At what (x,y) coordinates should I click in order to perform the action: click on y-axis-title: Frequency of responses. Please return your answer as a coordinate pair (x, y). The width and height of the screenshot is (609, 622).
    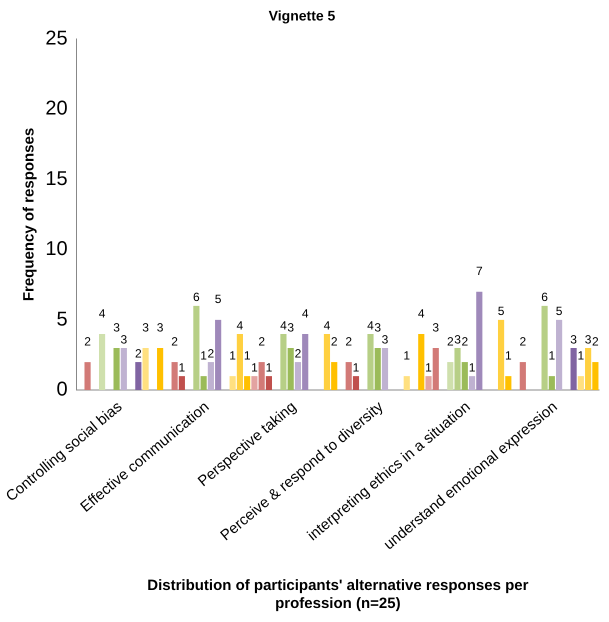
    Looking at the image, I should click on (29, 215).